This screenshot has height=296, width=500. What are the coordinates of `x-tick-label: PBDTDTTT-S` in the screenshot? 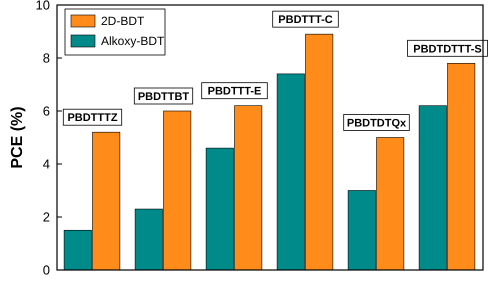 It's located at (447, 49).